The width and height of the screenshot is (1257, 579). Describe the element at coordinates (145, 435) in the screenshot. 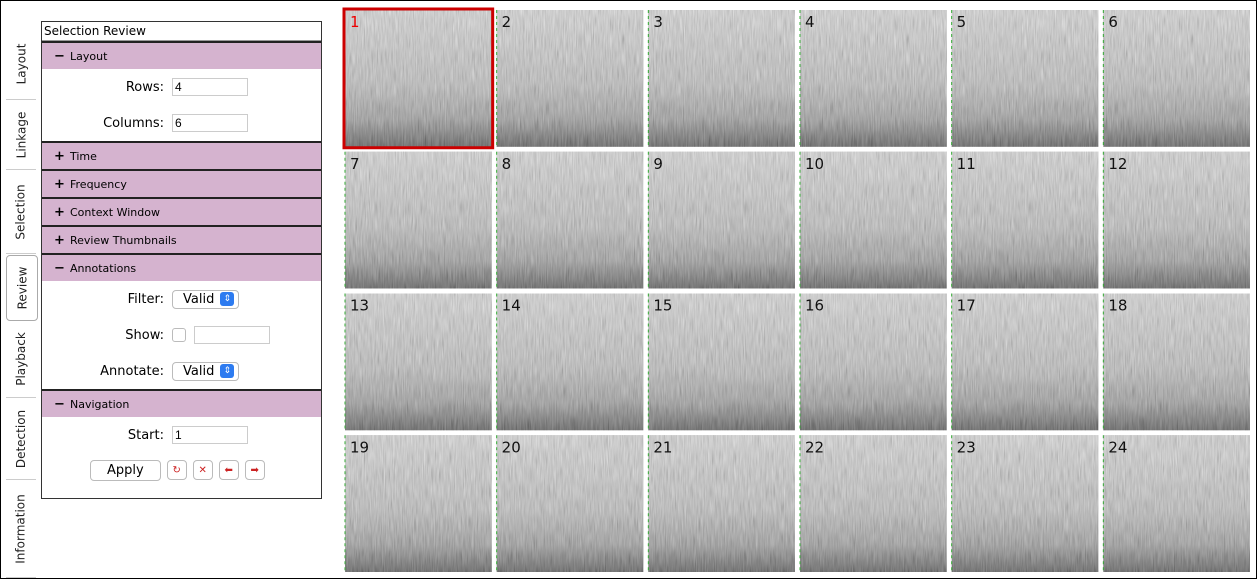

I see `field-label: Start:` at that location.